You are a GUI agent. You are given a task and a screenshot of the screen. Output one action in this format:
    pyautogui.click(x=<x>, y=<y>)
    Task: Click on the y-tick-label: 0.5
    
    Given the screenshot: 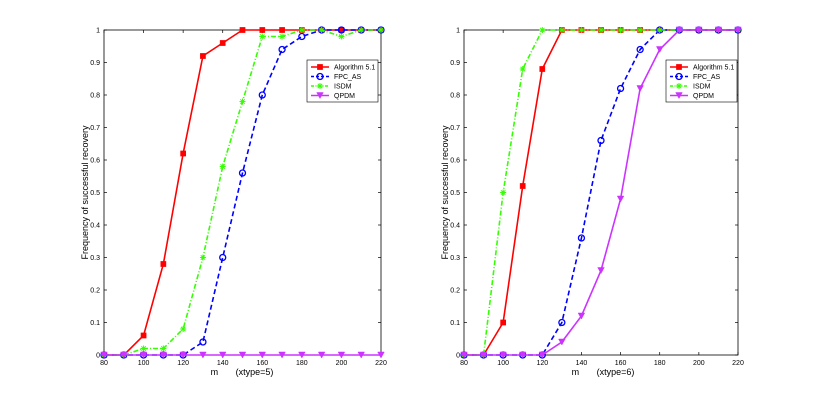 What is the action you would take?
    pyautogui.click(x=95, y=193)
    